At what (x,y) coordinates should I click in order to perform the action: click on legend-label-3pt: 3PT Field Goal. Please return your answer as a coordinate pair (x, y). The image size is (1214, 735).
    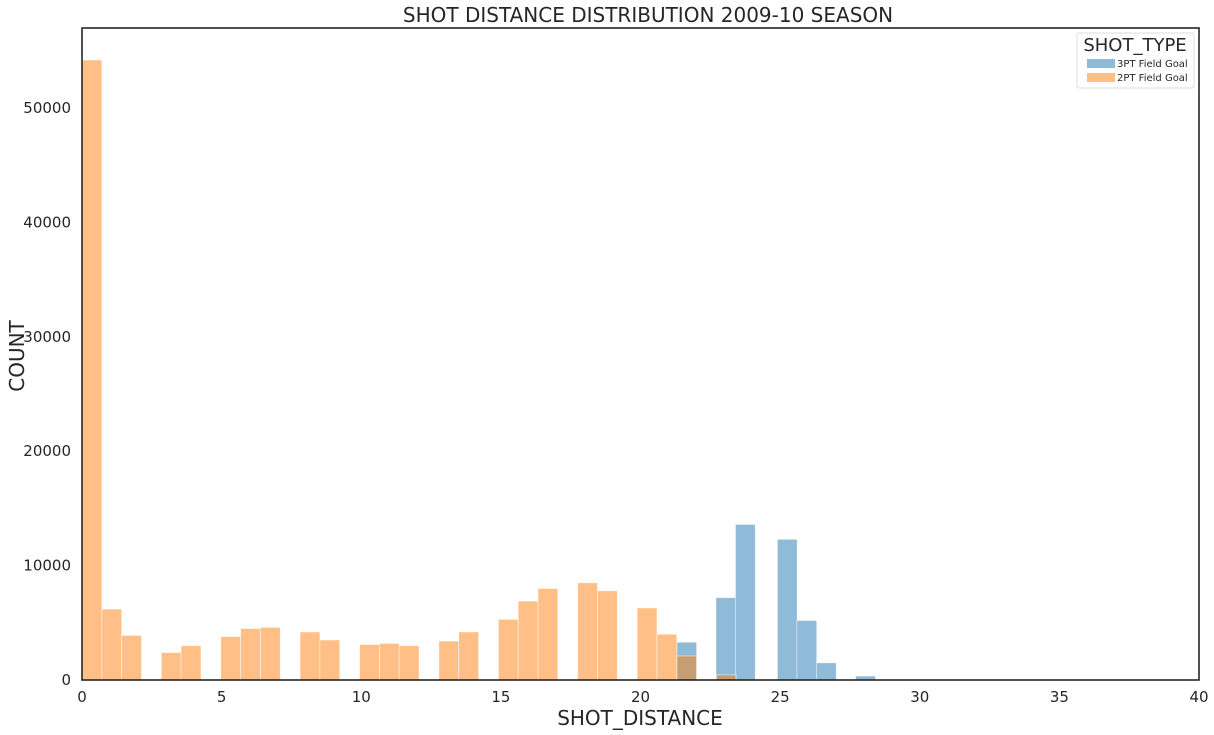
    Looking at the image, I should click on (1152, 64).